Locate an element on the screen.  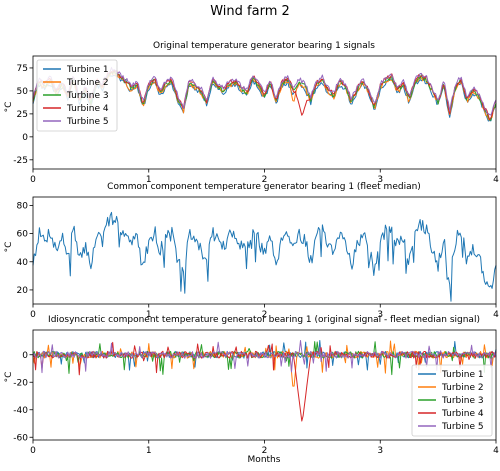
panel-2-ylabel: °C is located at coordinates (9, 247).